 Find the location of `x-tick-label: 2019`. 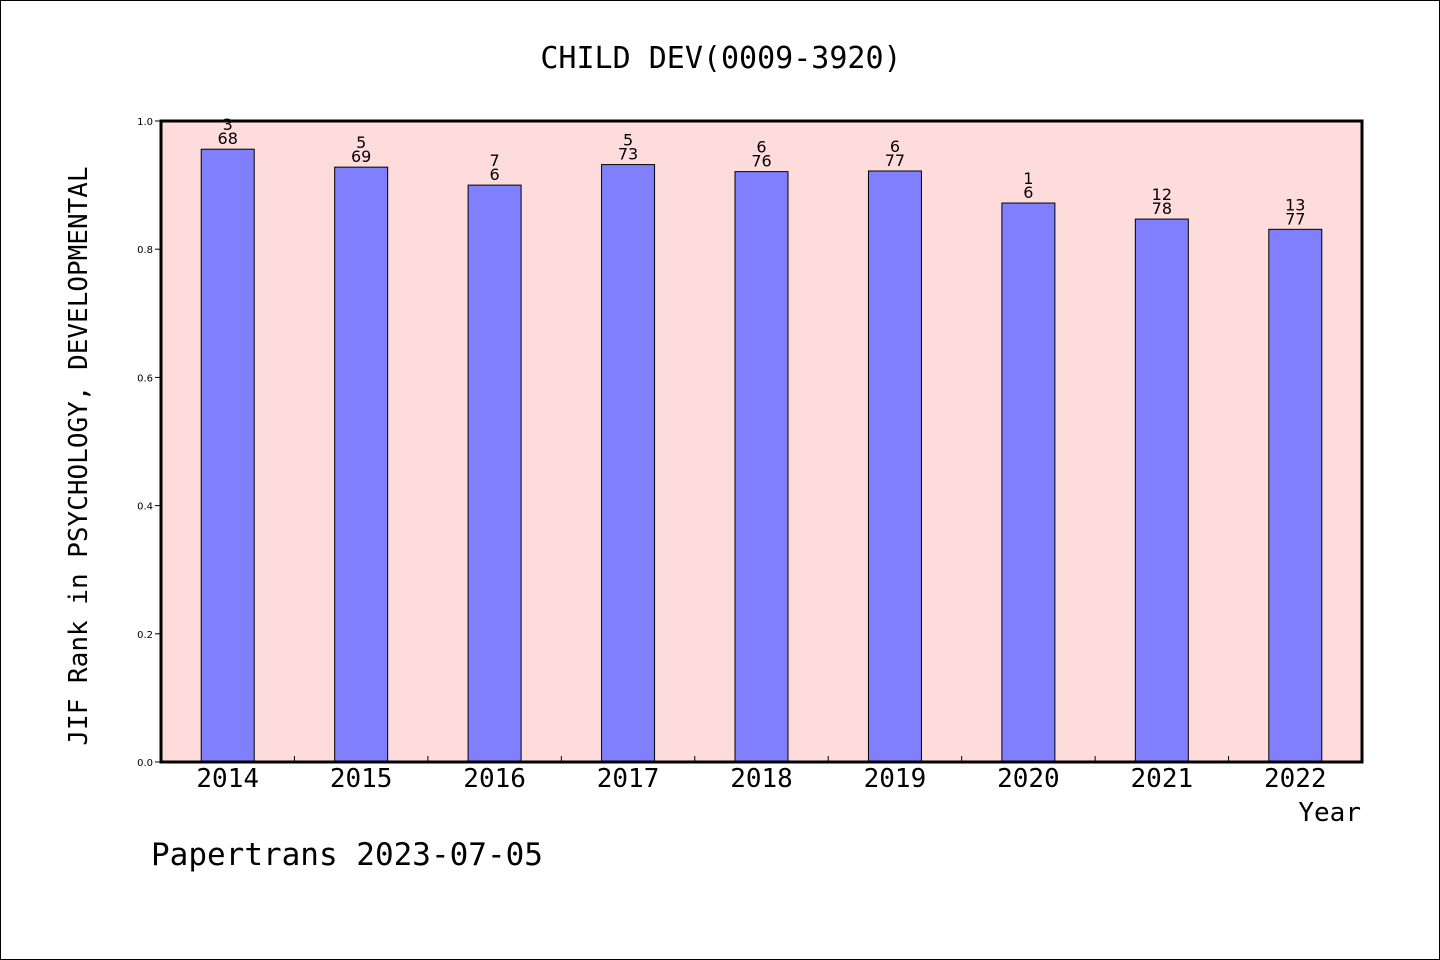

x-tick-label: 2019 is located at coordinates (895, 779).